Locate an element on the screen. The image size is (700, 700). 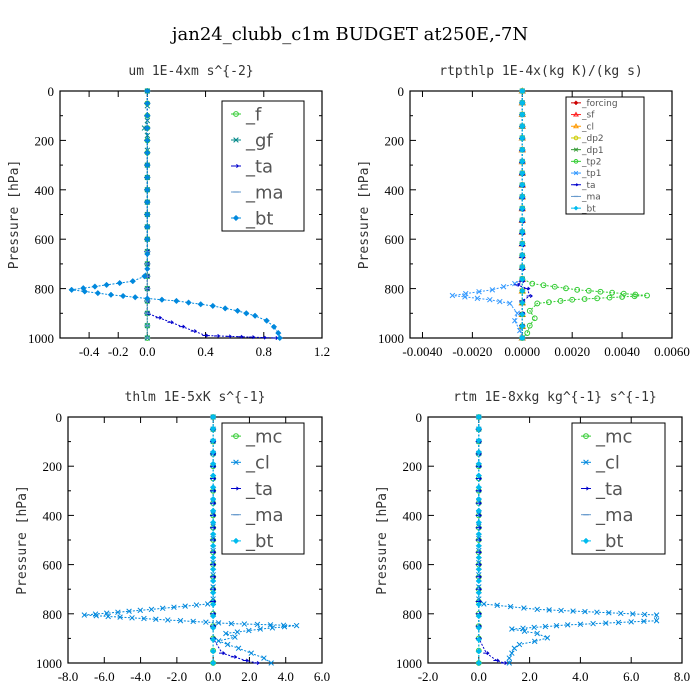
x-tick-label: -0.0040 is located at coordinates (422, 351).